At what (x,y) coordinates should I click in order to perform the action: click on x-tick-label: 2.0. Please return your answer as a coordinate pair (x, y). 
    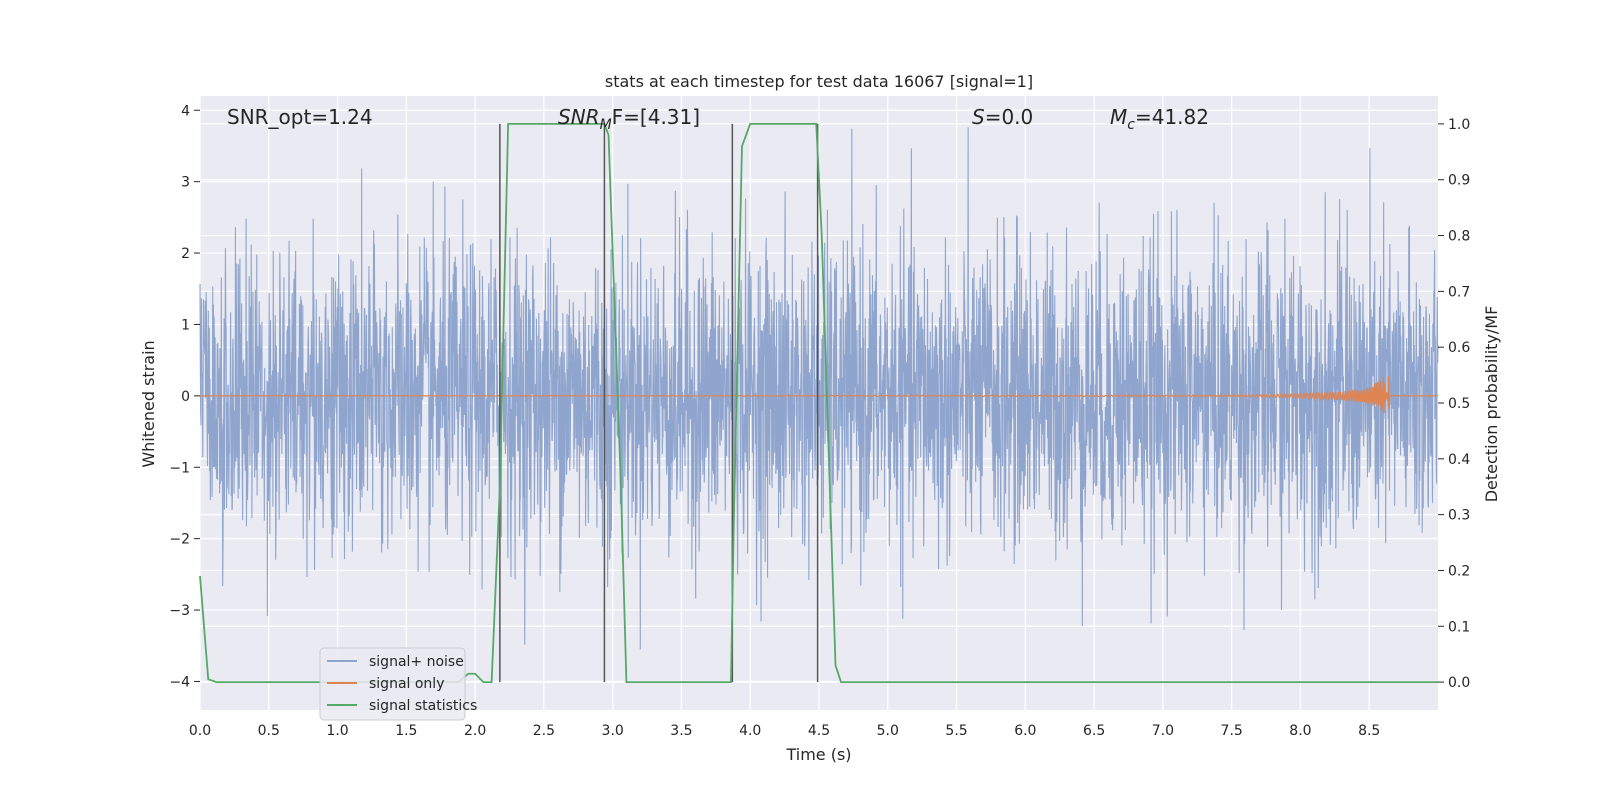
    Looking at the image, I should click on (475, 731).